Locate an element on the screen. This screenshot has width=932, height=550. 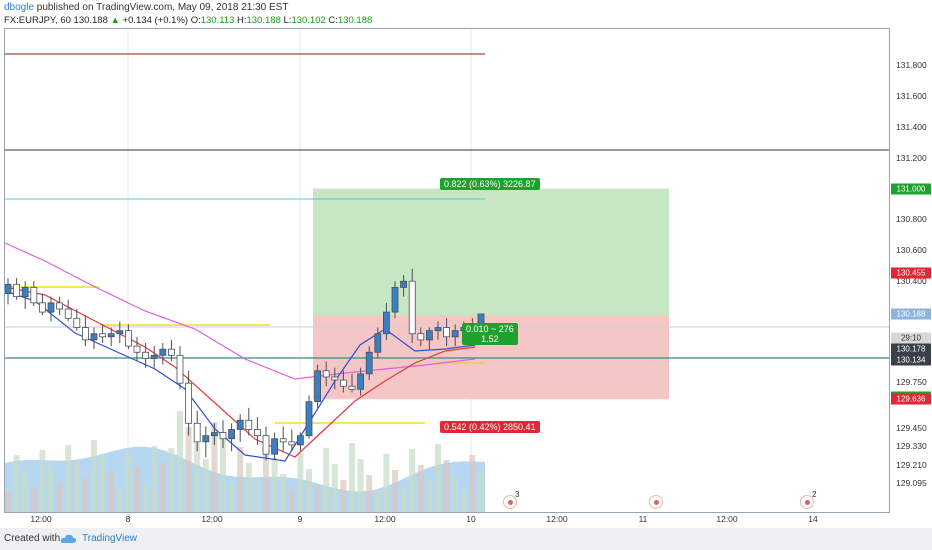
high-label: H: is located at coordinates (242, 20).